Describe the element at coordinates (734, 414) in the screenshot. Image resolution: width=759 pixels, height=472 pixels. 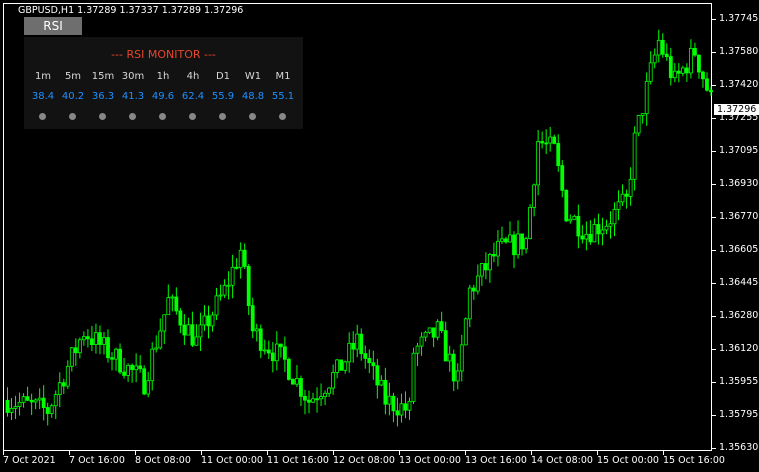
I see `price-tick: 1.35795` at that location.